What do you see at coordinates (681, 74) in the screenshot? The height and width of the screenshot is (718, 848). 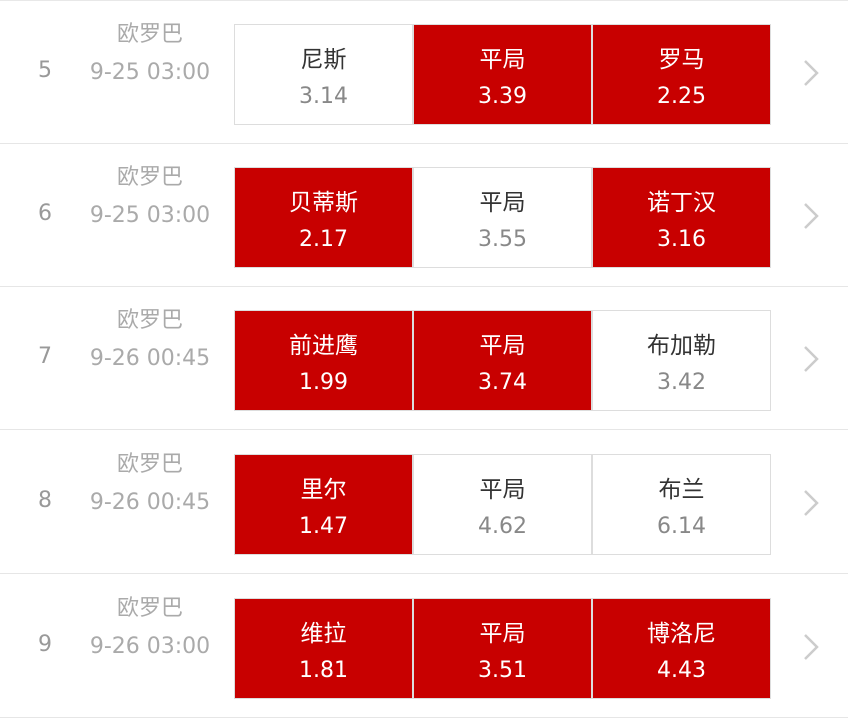 I see `odds-option: 罗马 2.25` at bounding box center [681, 74].